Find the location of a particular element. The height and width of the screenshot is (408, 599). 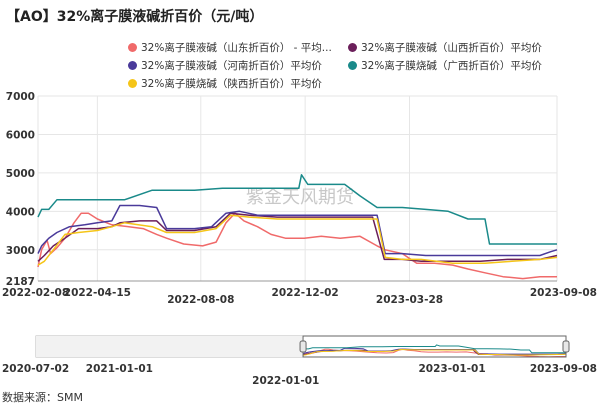

legend-label: 32%离子膜液碱（山西折百价）平均价 is located at coordinates (451, 48).